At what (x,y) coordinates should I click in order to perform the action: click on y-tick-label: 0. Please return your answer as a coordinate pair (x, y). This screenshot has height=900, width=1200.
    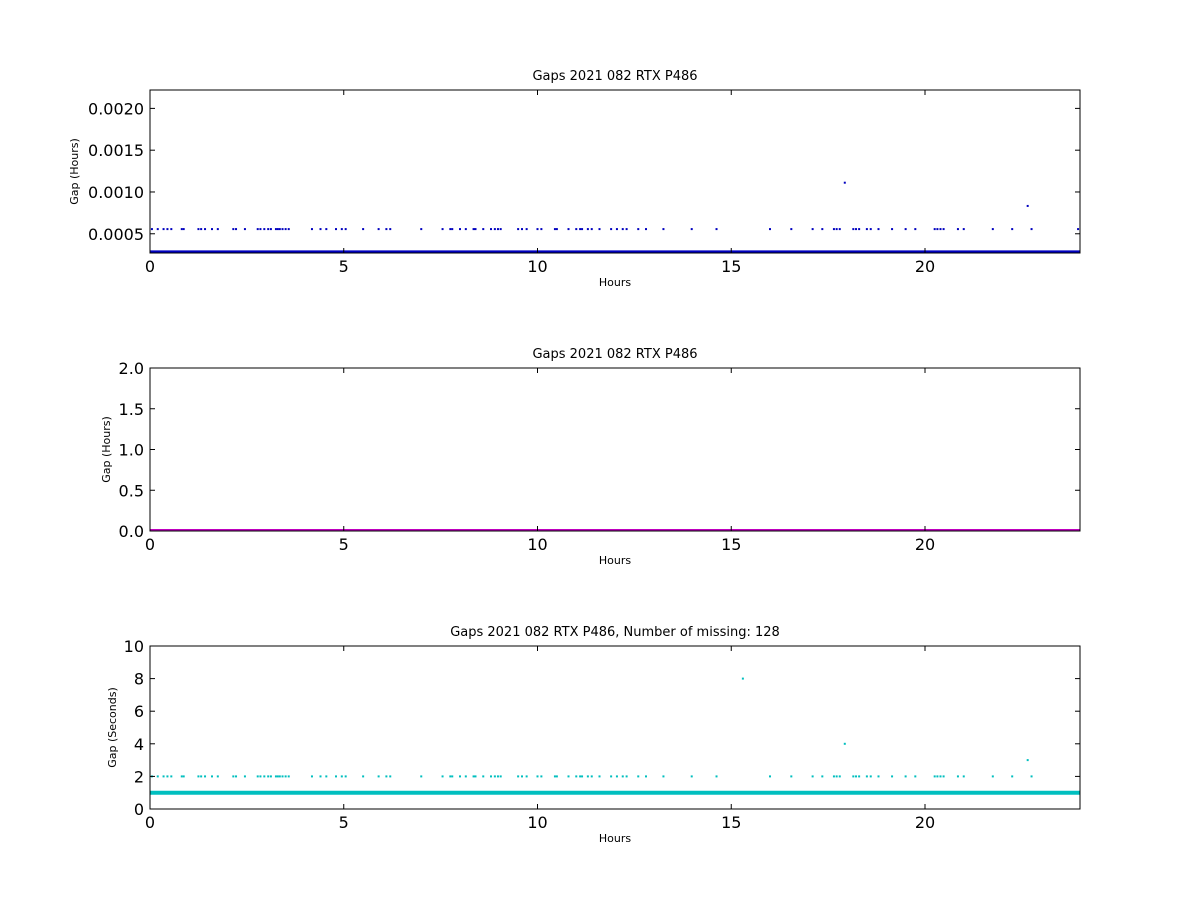
    Looking at the image, I should click on (139, 809).